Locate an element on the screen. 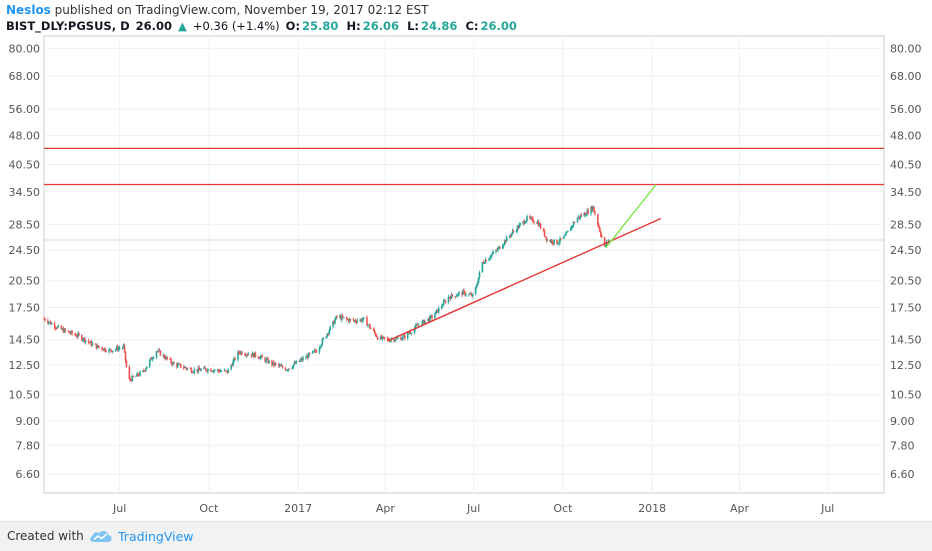  last-price: 26.00 is located at coordinates (154, 26).